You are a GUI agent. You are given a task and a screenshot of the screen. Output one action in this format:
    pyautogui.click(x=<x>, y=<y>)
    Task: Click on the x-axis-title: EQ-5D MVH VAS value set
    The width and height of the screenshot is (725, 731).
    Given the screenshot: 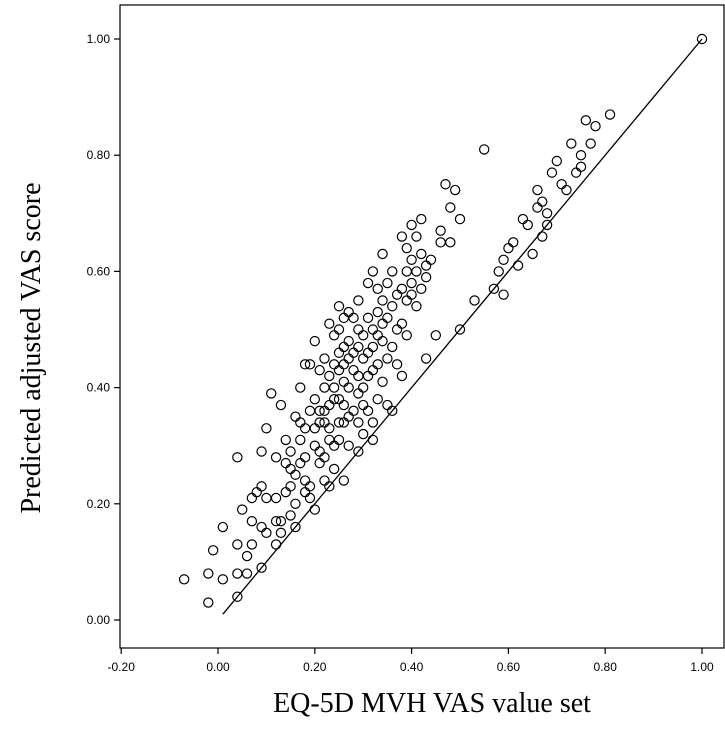 What is the action you would take?
    pyautogui.click(x=432, y=703)
    